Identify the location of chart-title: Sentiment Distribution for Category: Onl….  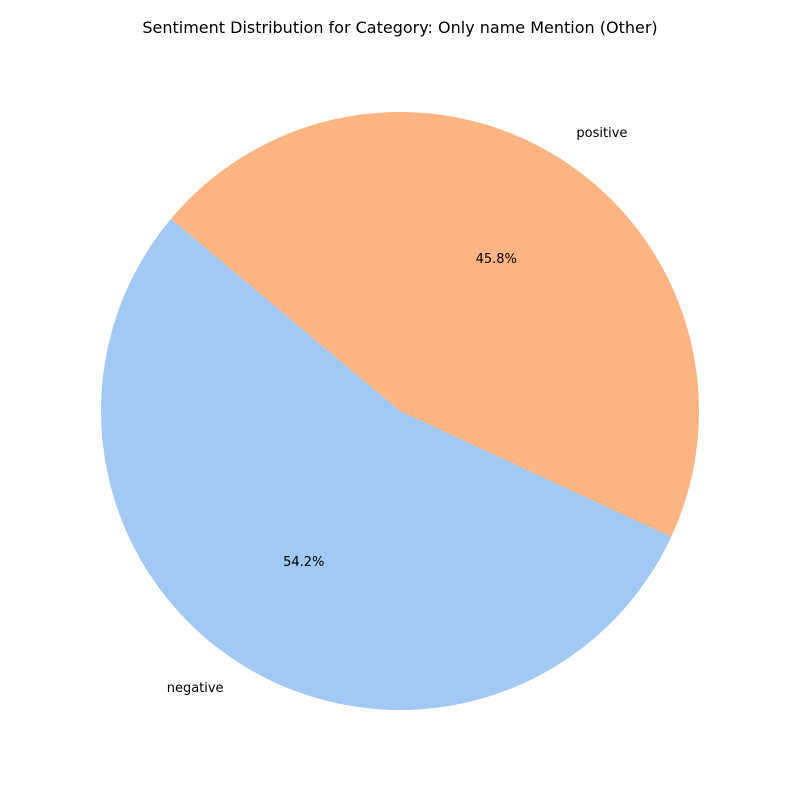
(399, 27).